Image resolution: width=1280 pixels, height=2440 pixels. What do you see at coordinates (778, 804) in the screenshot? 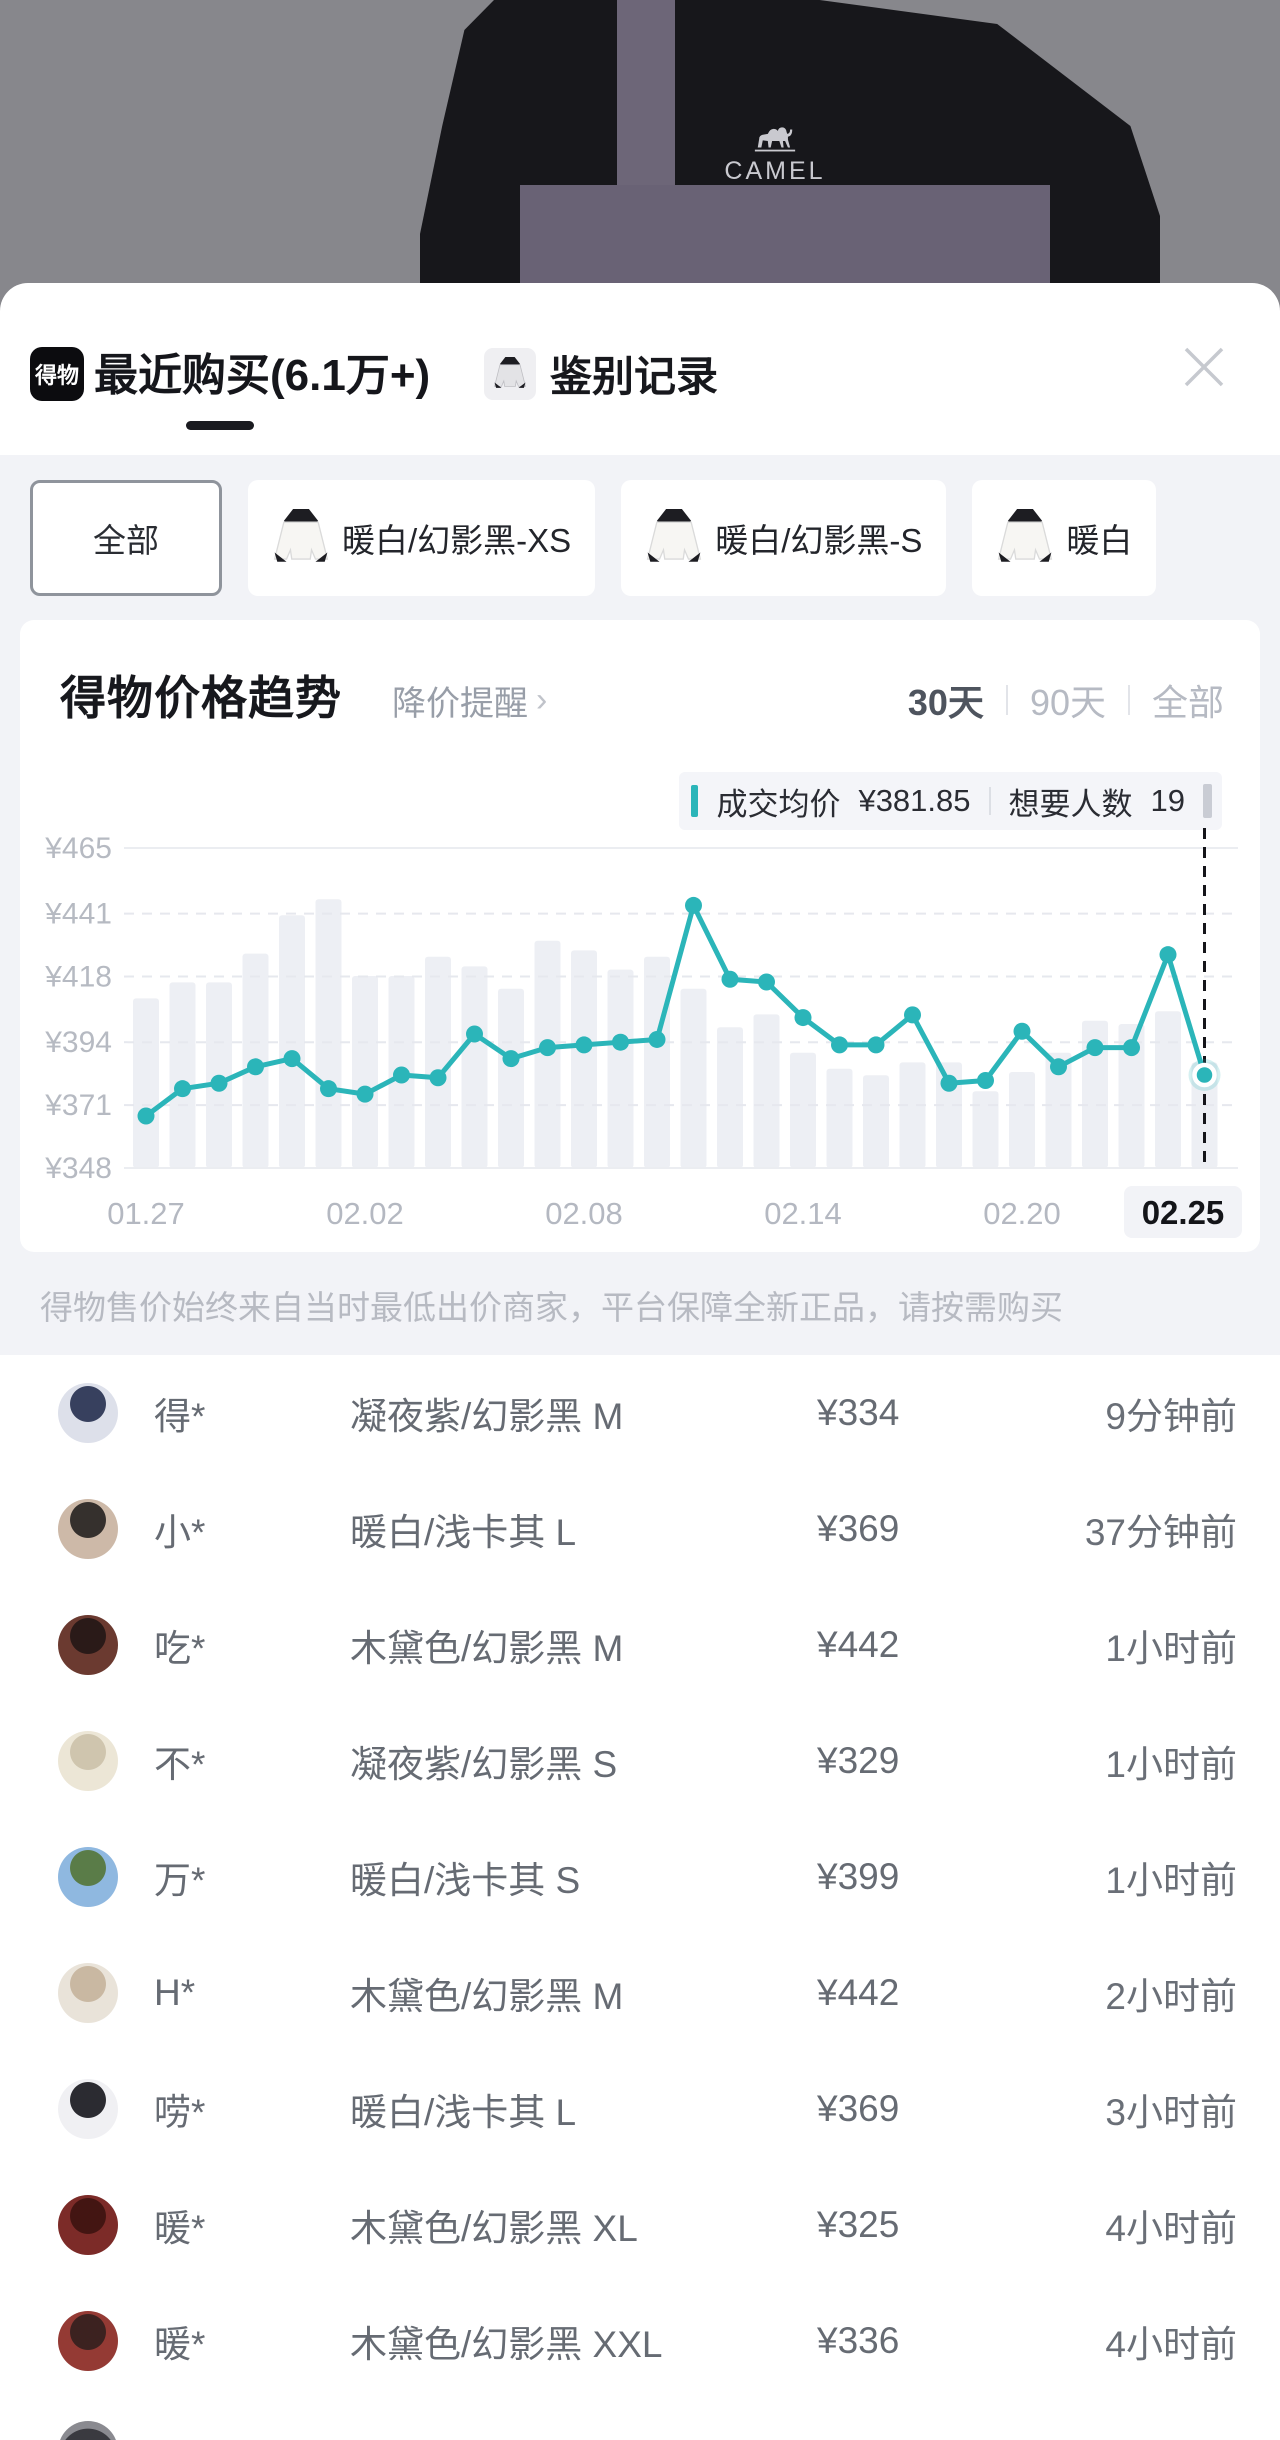
I see `avg-price-label: 成交均价` at bounding box center [778, 804].